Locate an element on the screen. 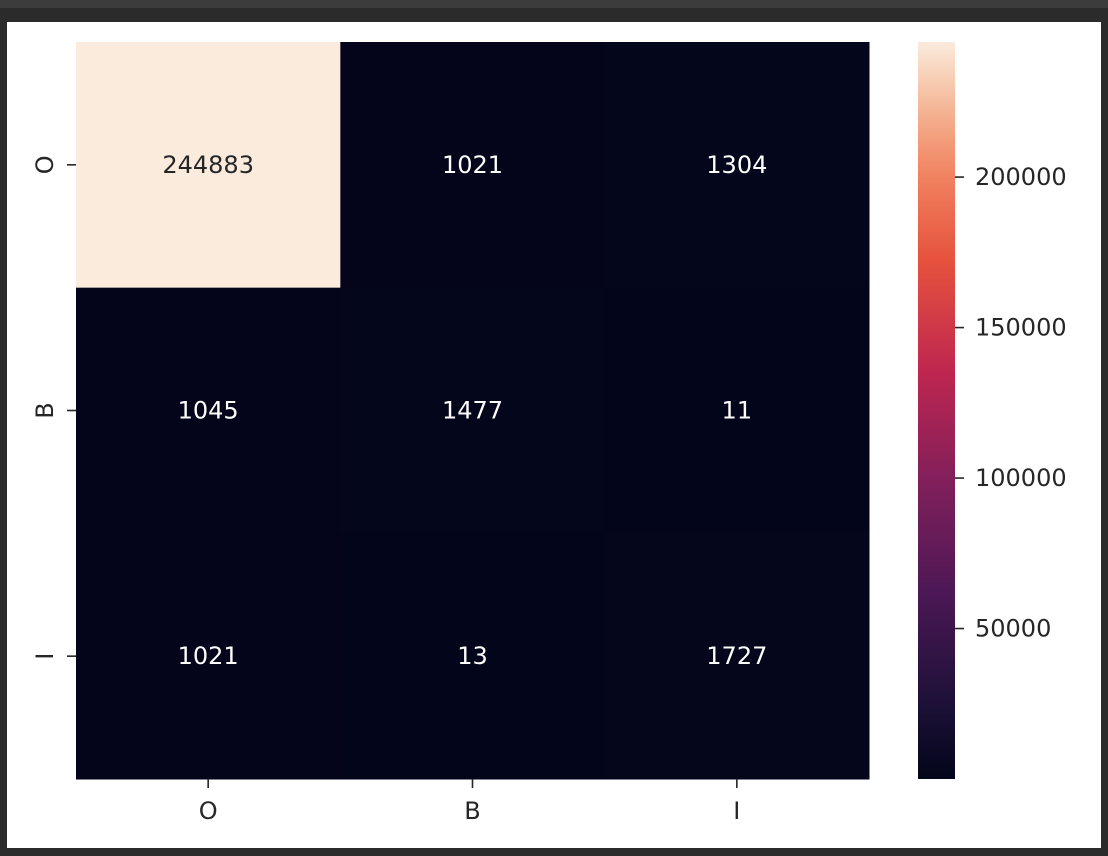 Image resolution: width=1108 pixels, height=856 pixels. colorbar-tick-label: 200000 is located at coordinates (1021, 177).